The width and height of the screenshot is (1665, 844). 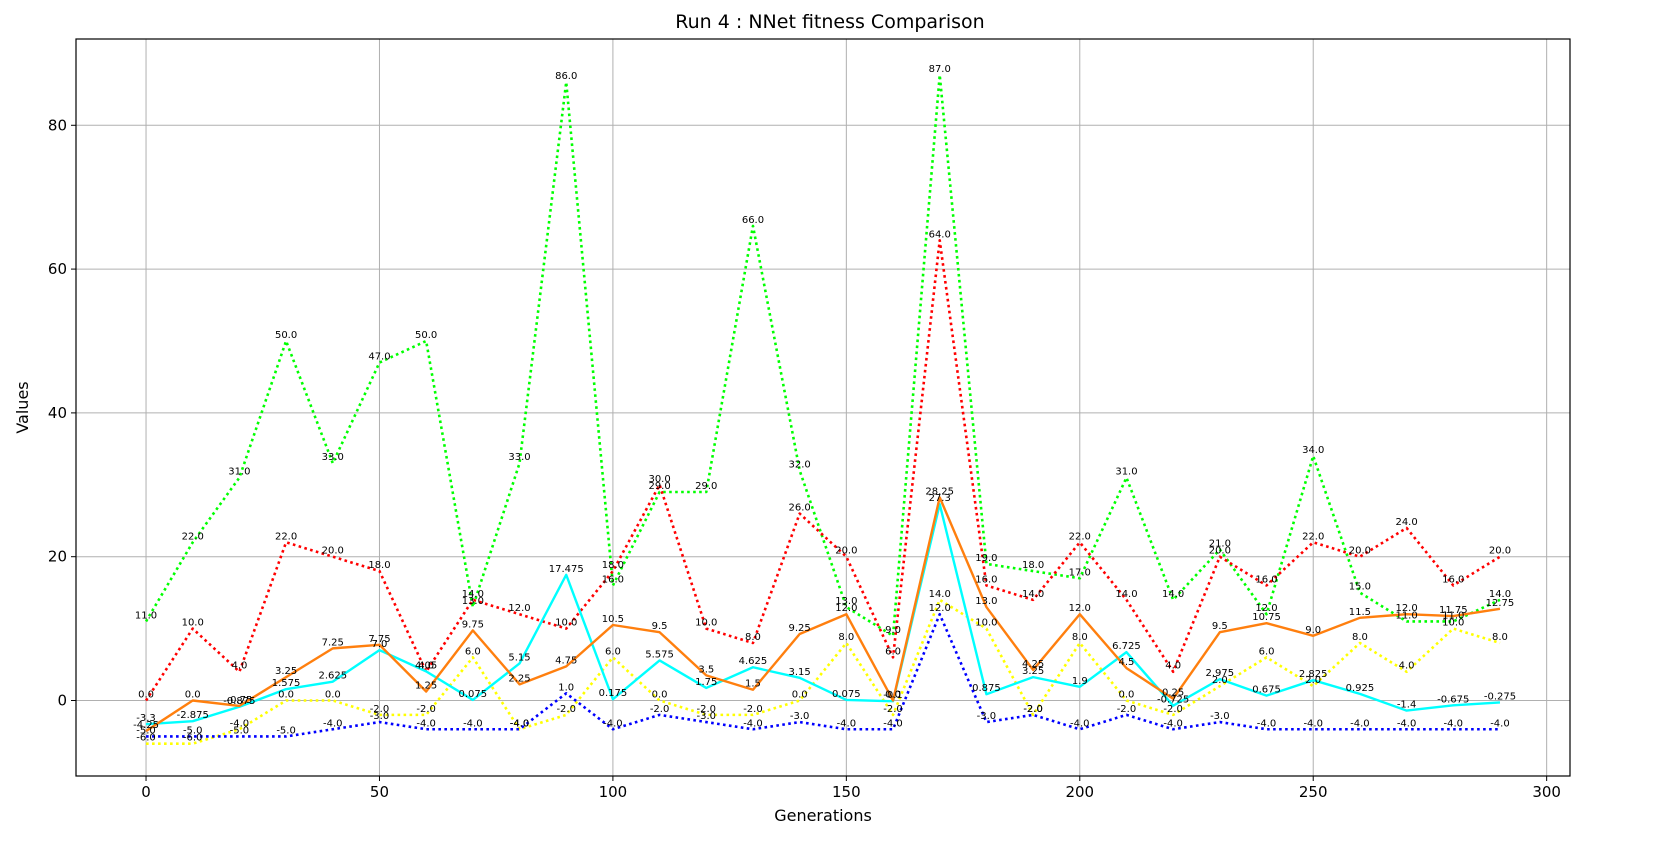 I want to click on data-label: 2.975, so click(x=1220, y=673).